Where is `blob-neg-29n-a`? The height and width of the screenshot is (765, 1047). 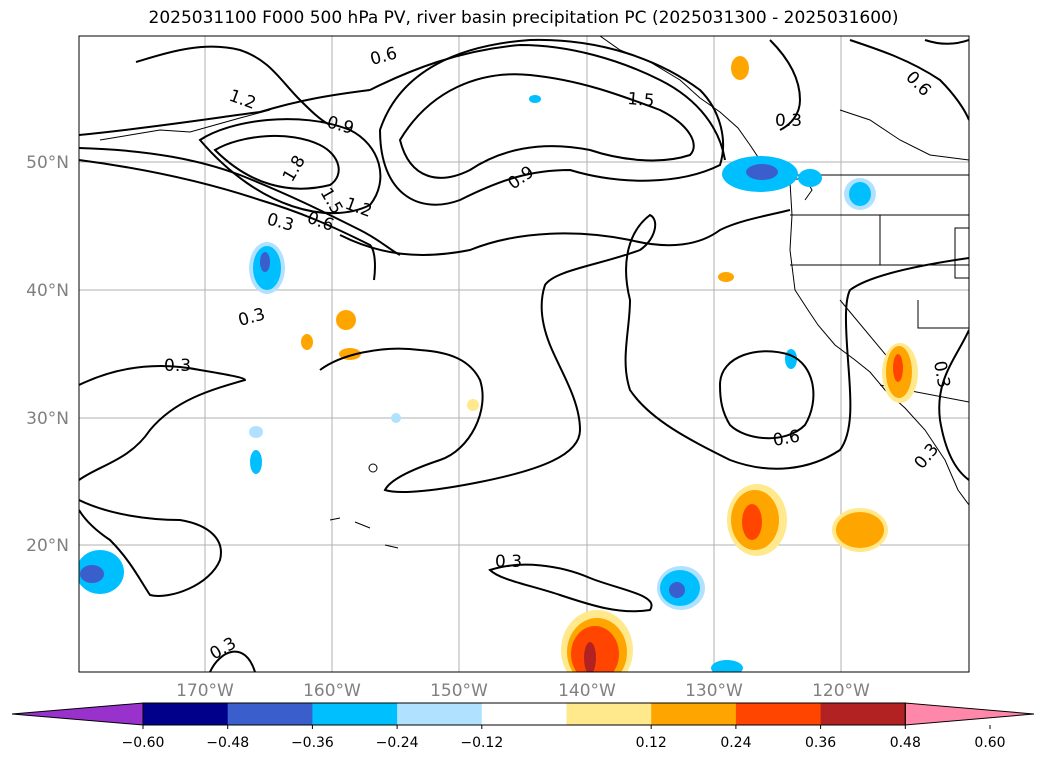 blob-neg-29n-a is located at coordinates (256, 432).